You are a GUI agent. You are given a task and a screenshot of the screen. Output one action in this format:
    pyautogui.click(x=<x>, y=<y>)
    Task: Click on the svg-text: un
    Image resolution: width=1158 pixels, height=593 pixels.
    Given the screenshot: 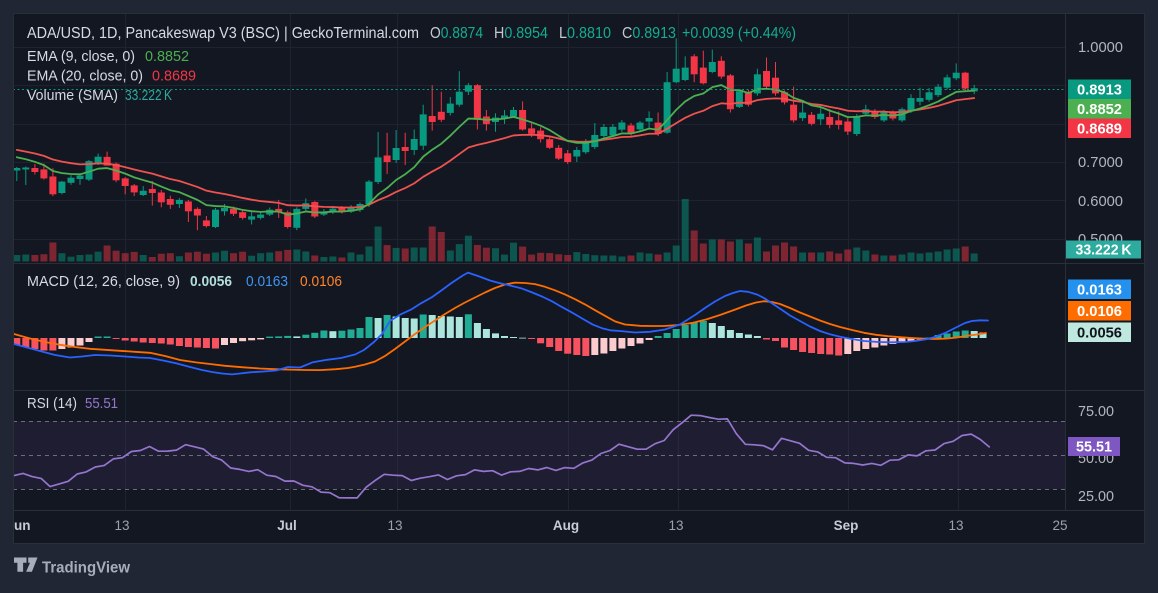 What is the action you would take?
    pyautogui.click(x=22, y=525)
    